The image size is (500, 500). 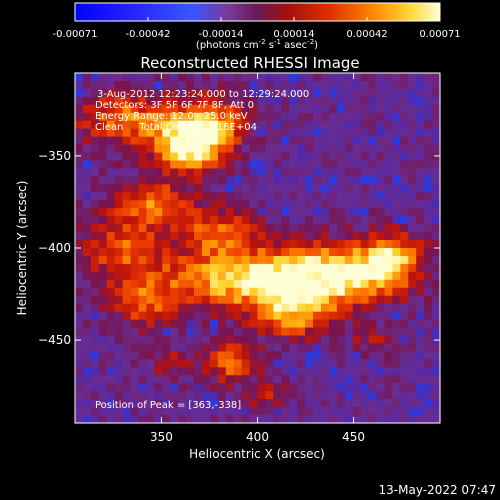 What do you see at coordinates (75, 34) in the screenshot?
I see `colorbar-tick-label: -0.00071` at bounding box center [75, 34].